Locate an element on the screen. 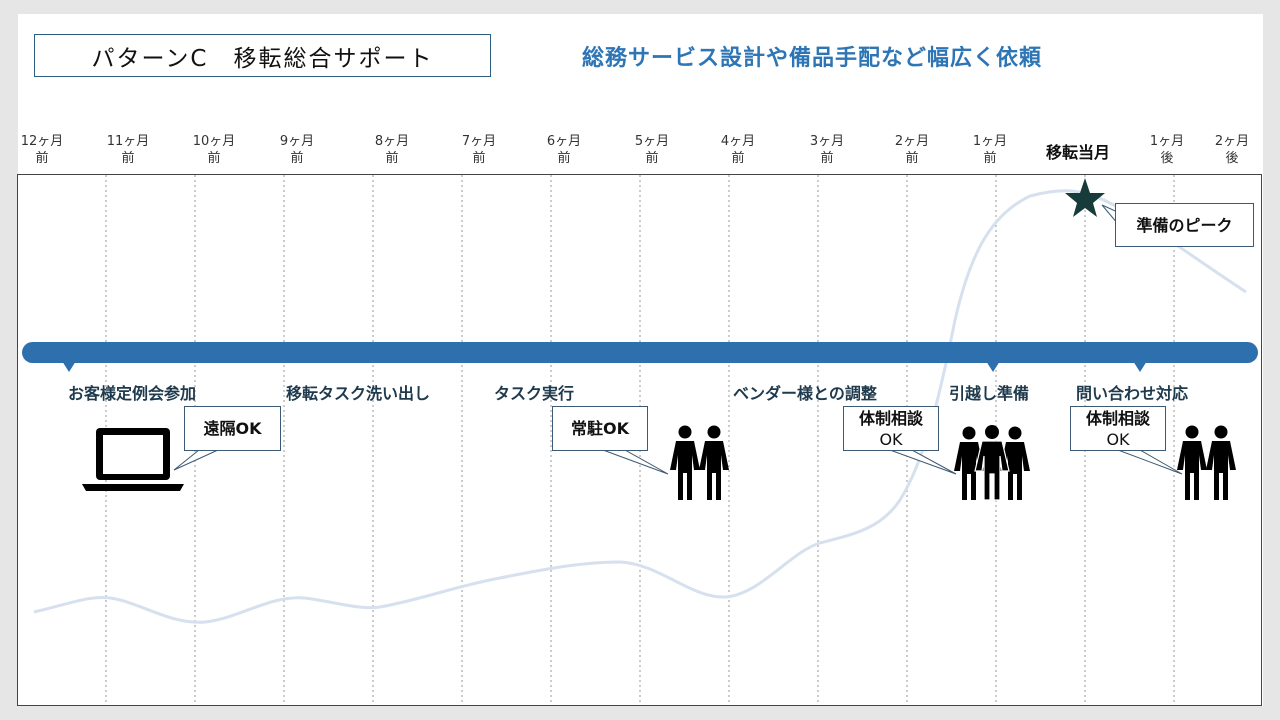  team2-callout-tail is located at coordinates (1150, 462).